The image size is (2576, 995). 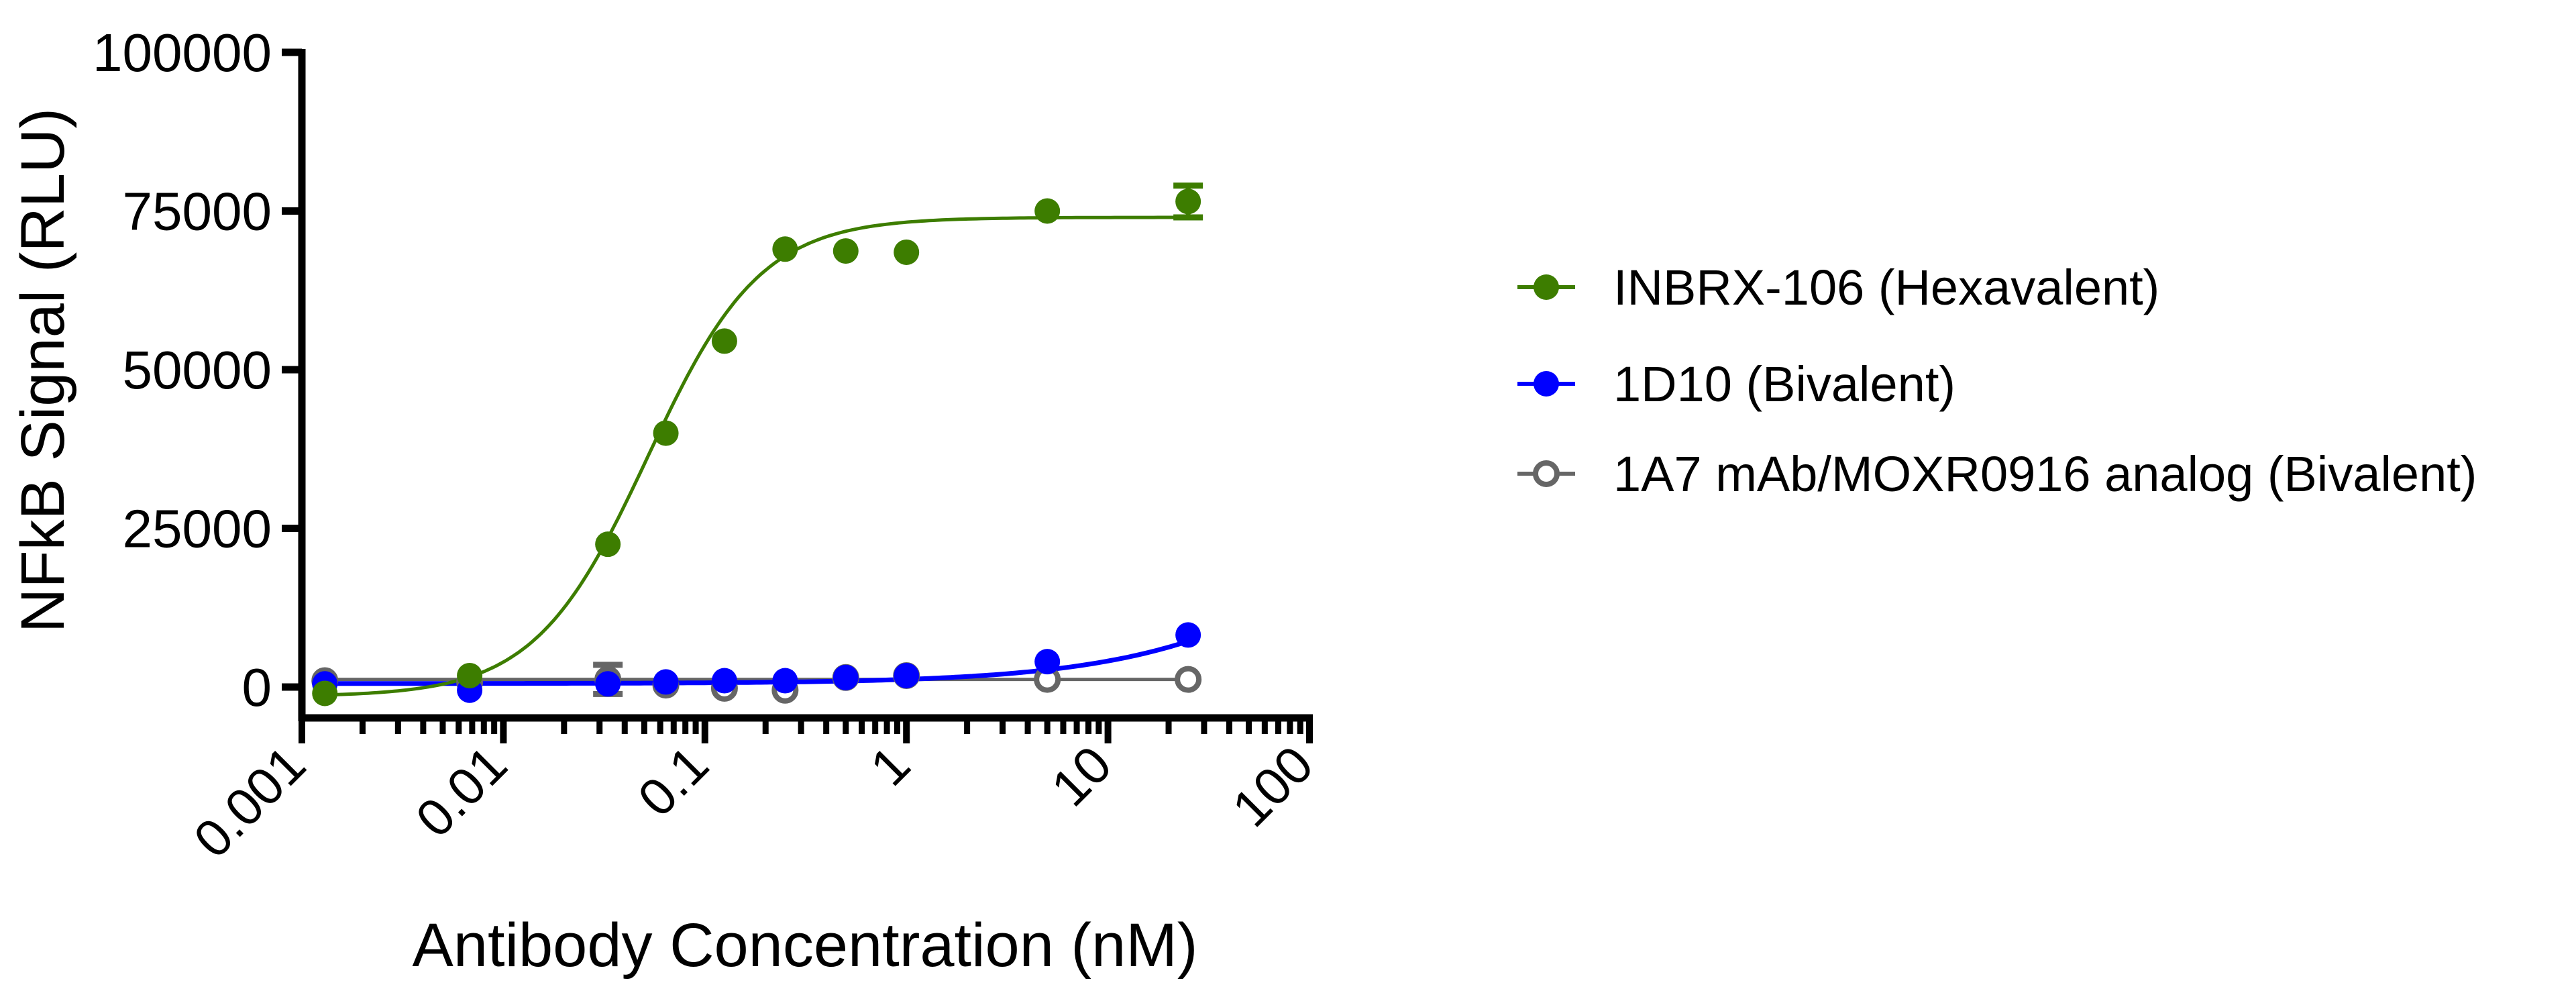 What do you see at coordinates (1272, 786) in the screenshot?
I see `x-tick-label: 100` at bounding box center [1272, 786].